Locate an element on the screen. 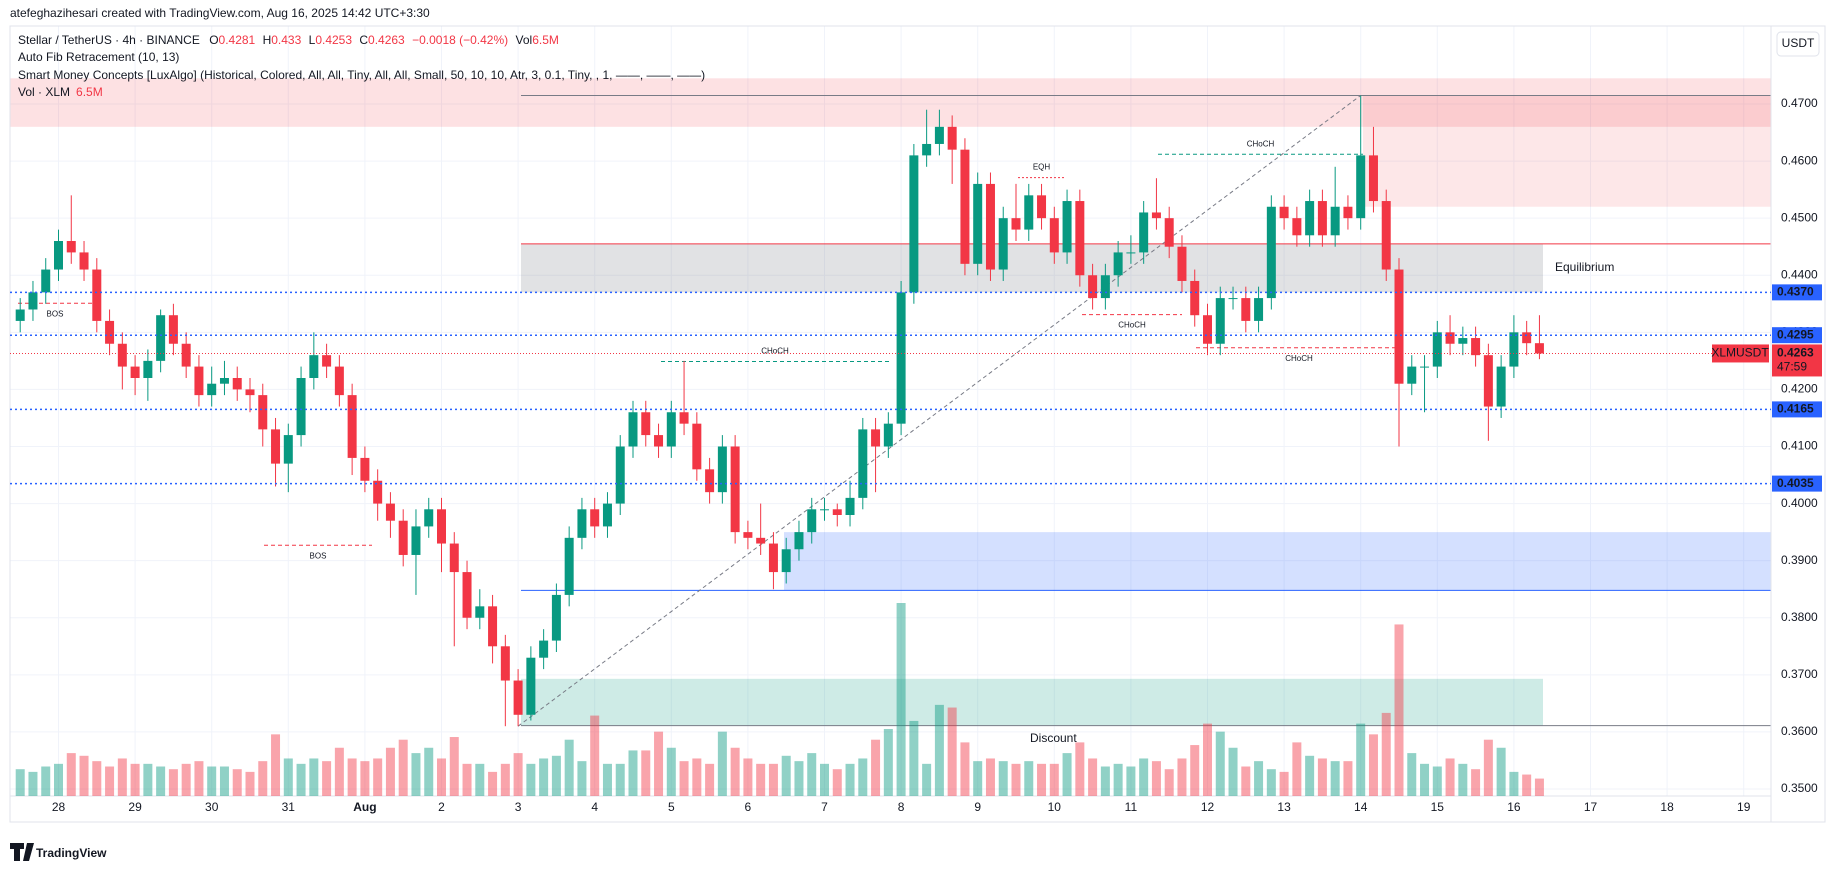  structure-label: BOS is located at coordinates (55, 313).